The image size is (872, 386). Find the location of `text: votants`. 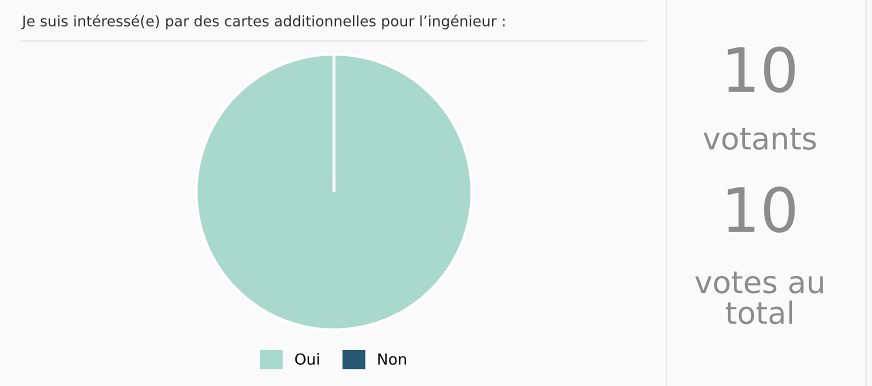

text: votants is located at coordinates (760, 139).